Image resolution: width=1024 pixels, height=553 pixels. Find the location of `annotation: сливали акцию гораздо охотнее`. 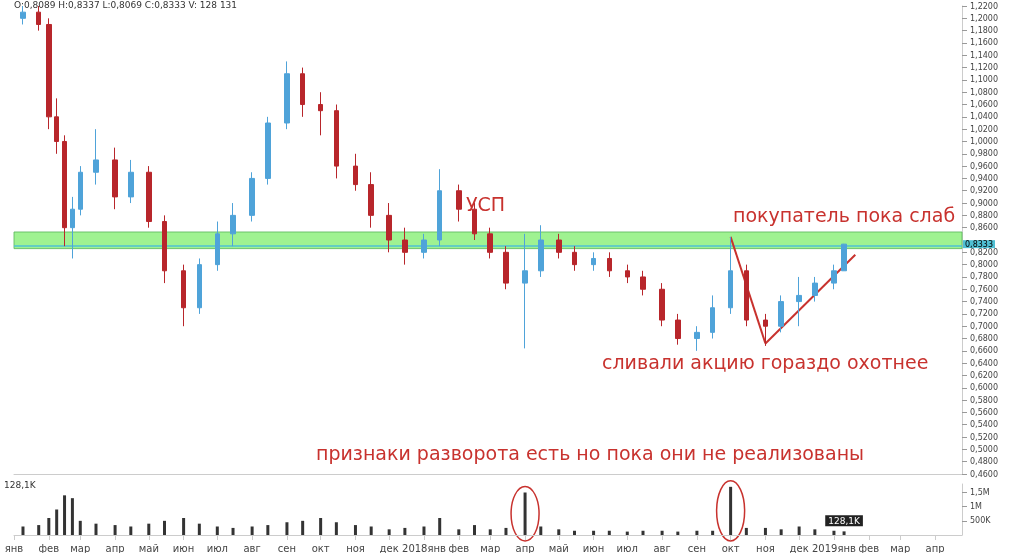

annotation: сливали акцию гораздо охотнее is located at coordinates (765, 361).